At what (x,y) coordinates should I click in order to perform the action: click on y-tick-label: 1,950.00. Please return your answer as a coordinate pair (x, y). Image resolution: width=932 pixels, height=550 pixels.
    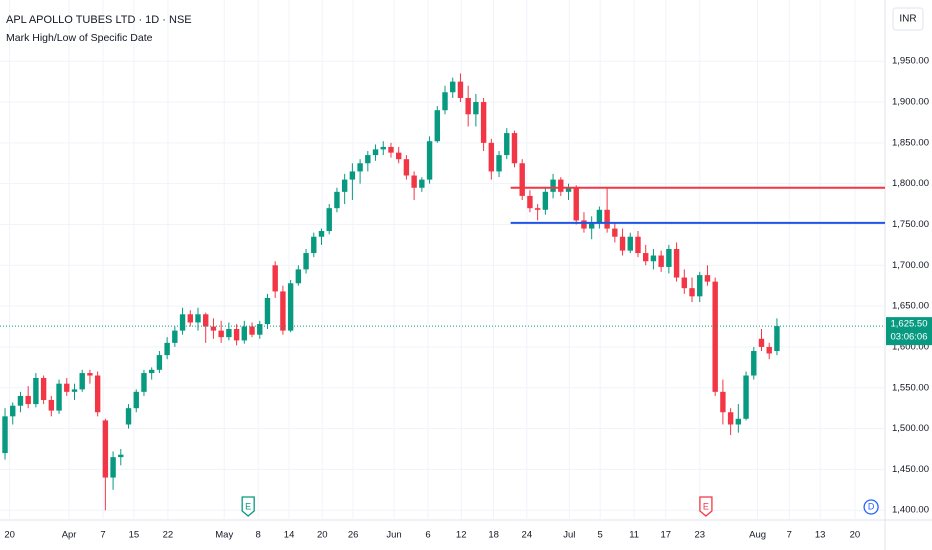
    Looking at the image, I should click on (910, 61).